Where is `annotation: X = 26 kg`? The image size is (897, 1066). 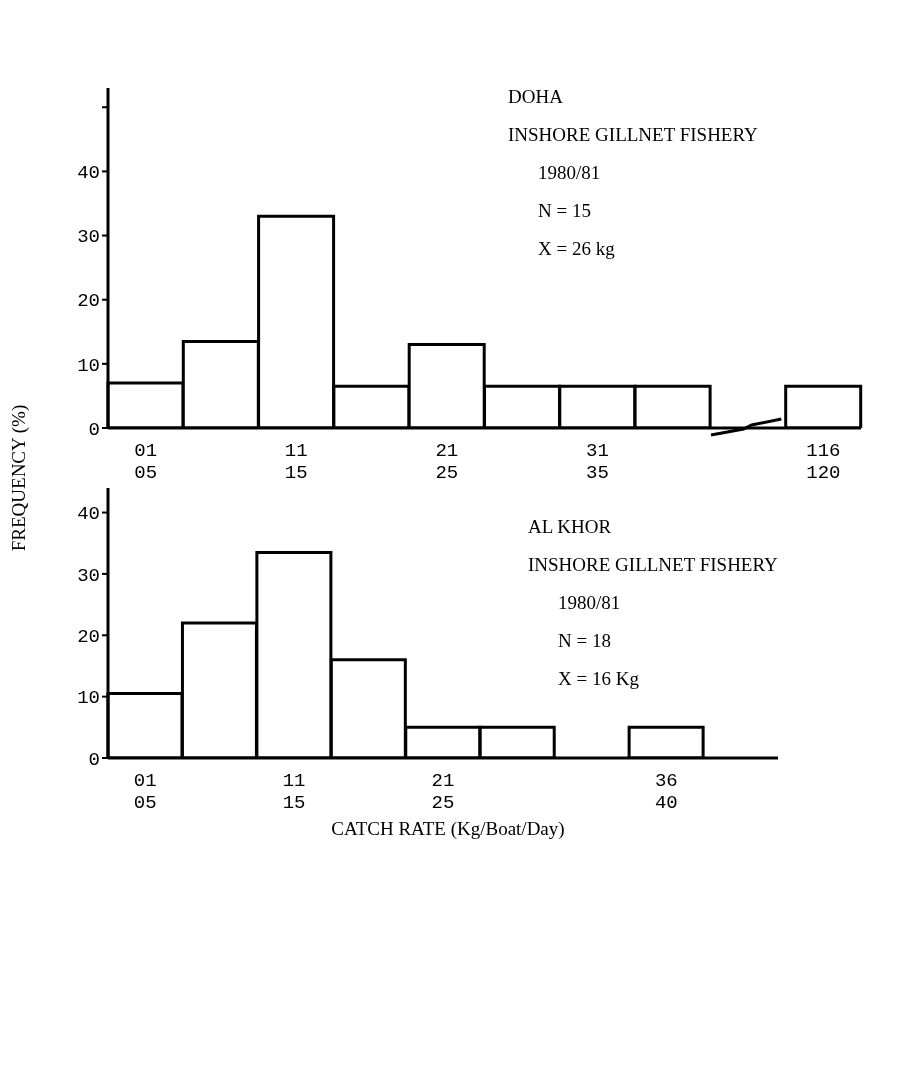 annotation: X = 26 kg is located at coordinates (576, 249).